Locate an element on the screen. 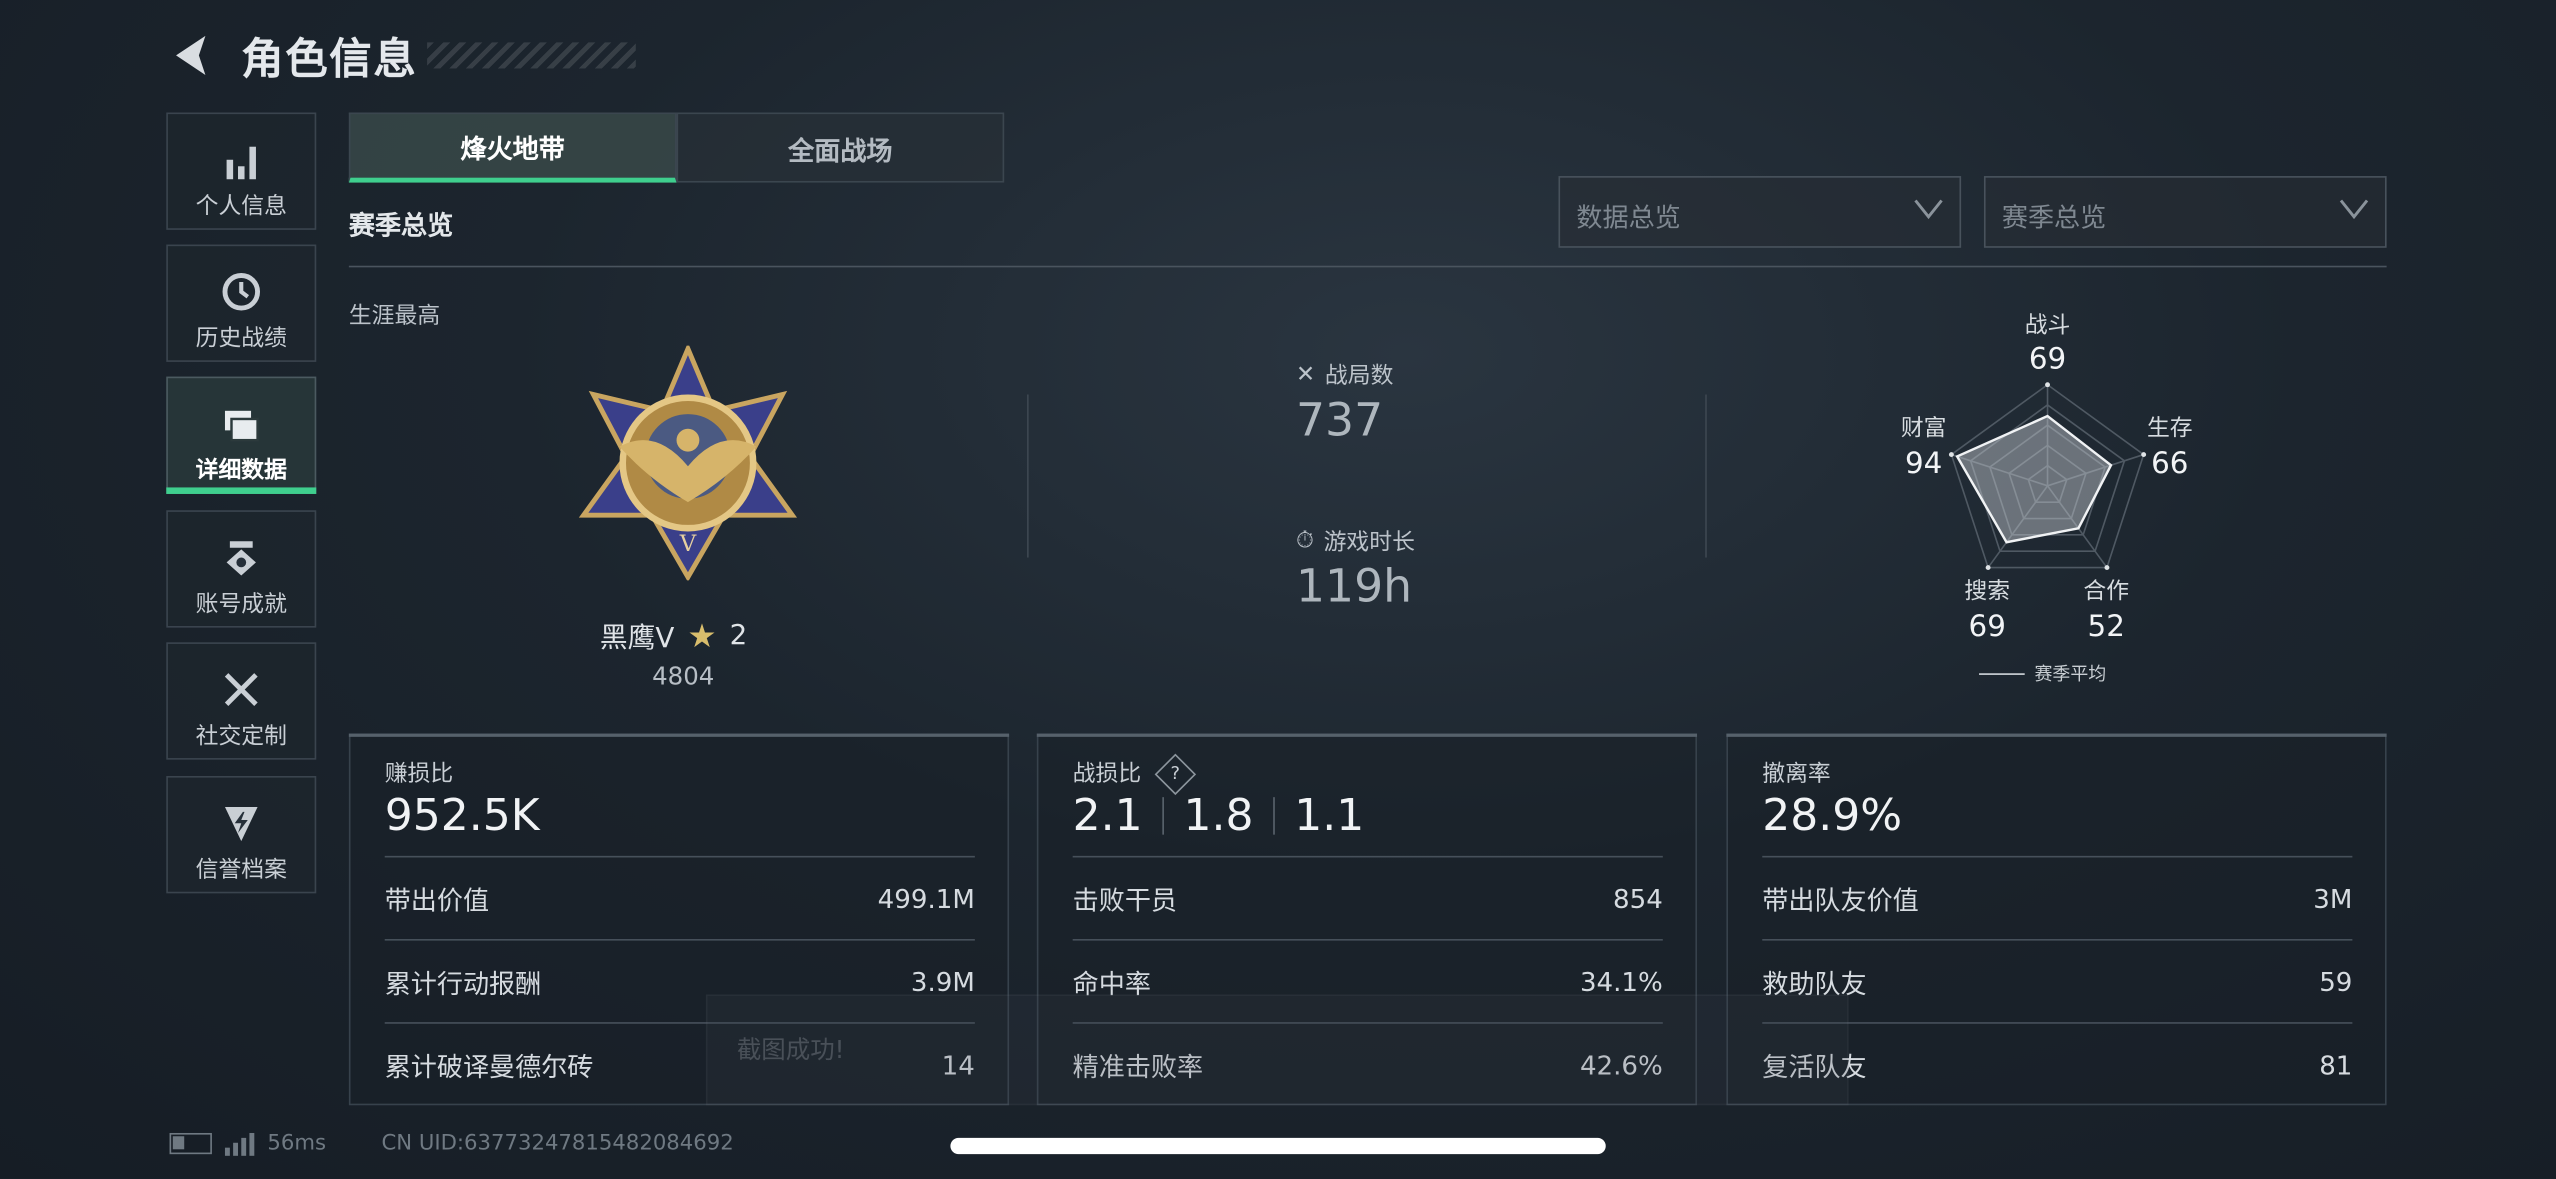 The image size is (2556, 1179). tab-full-battlefield: 全面战场 is located at coordinates (840, 147).